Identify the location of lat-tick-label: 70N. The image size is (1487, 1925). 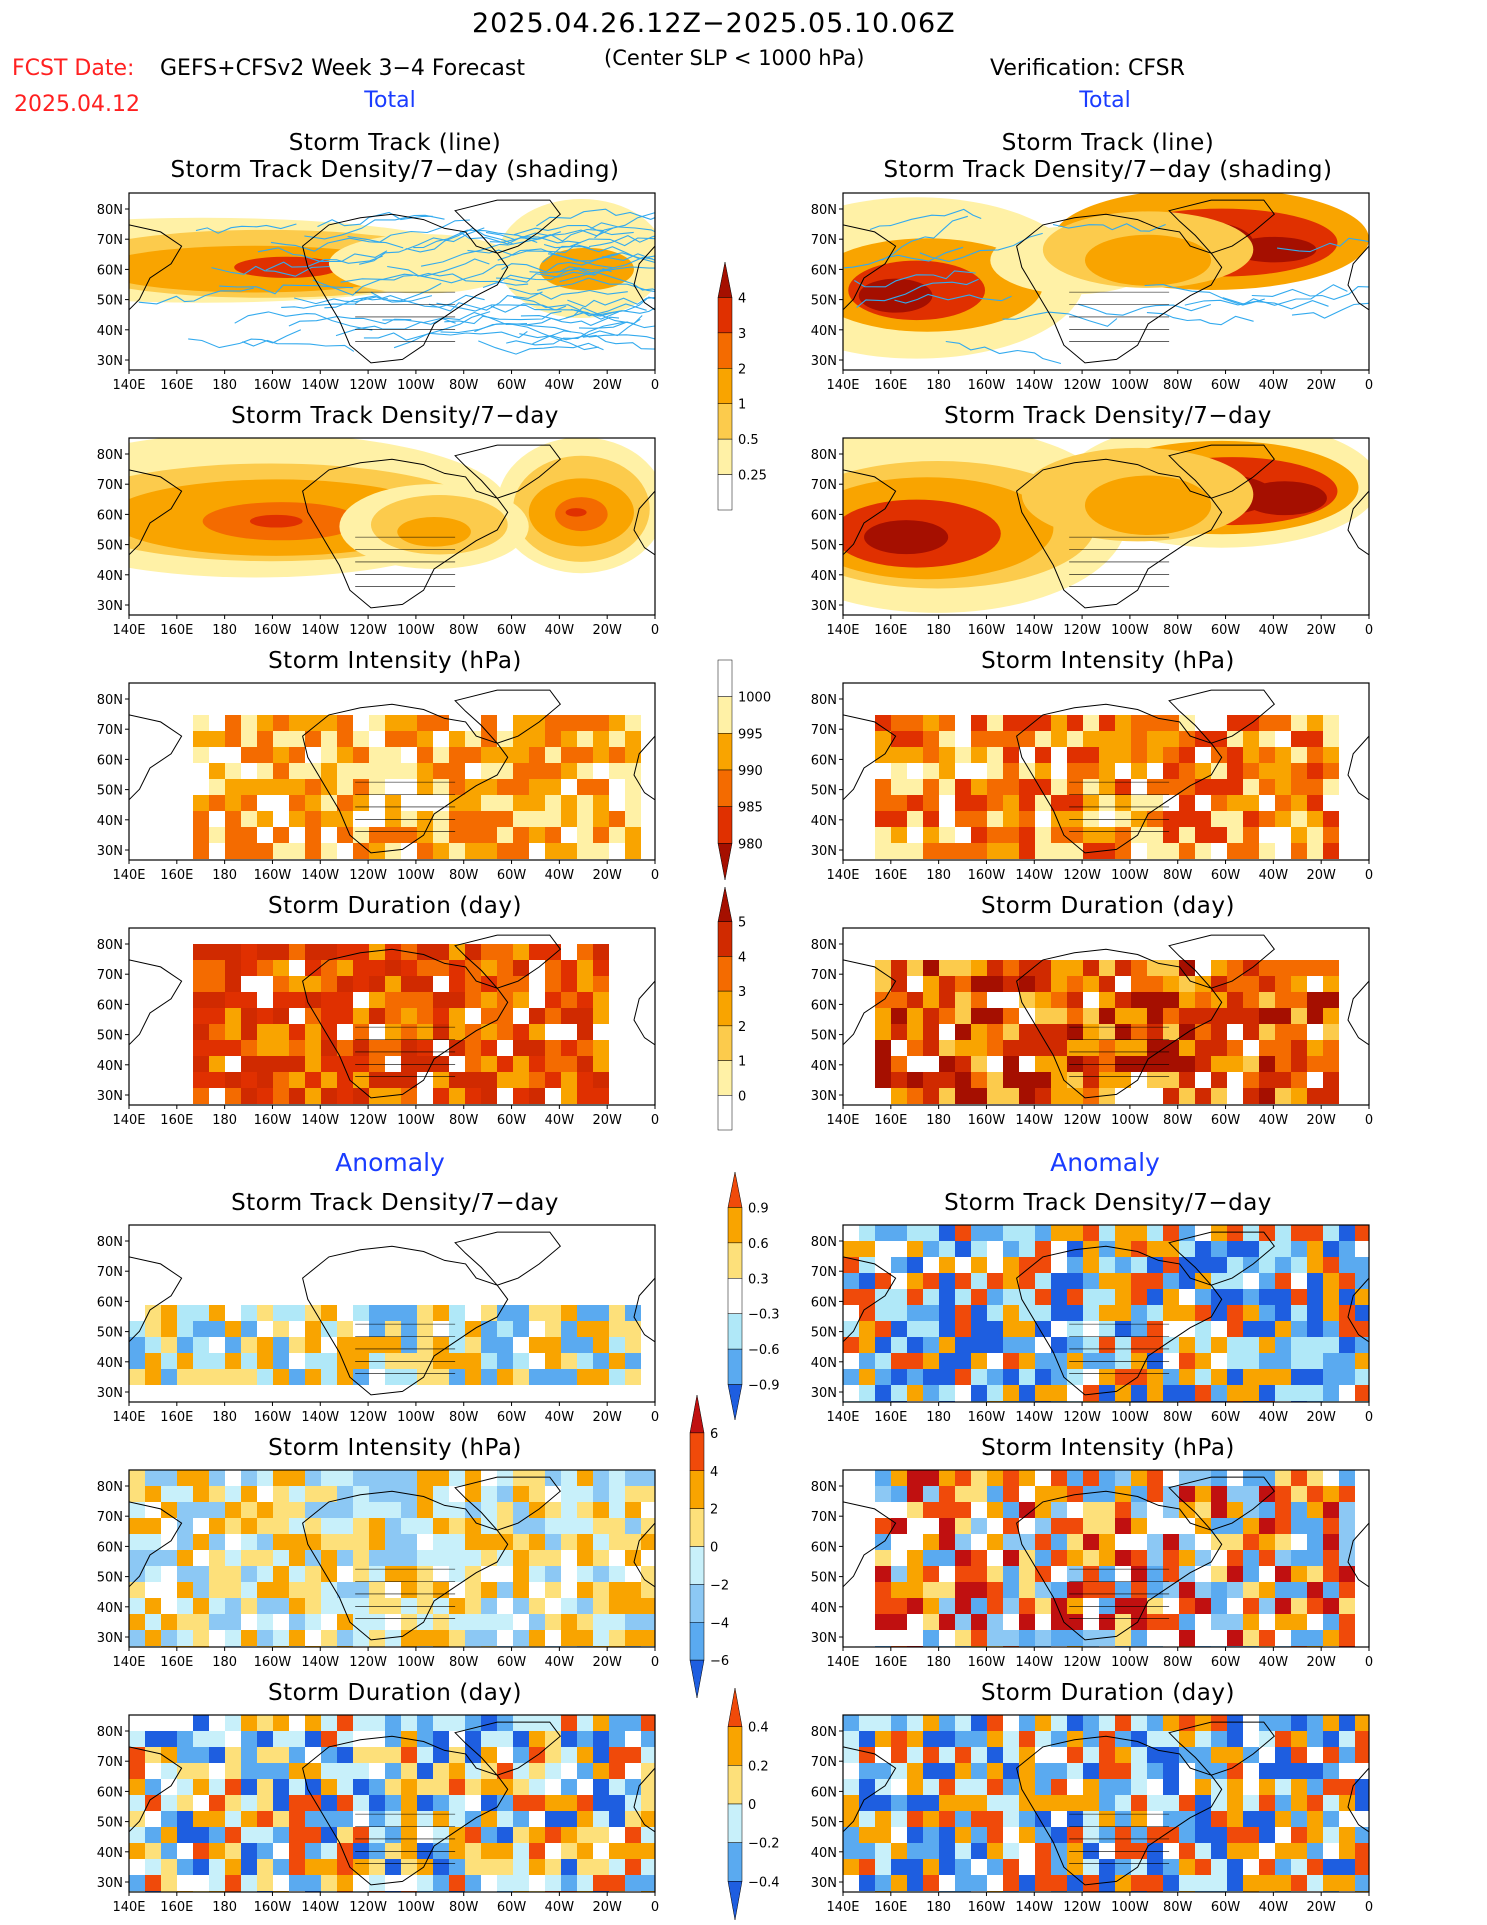
(110, 240).